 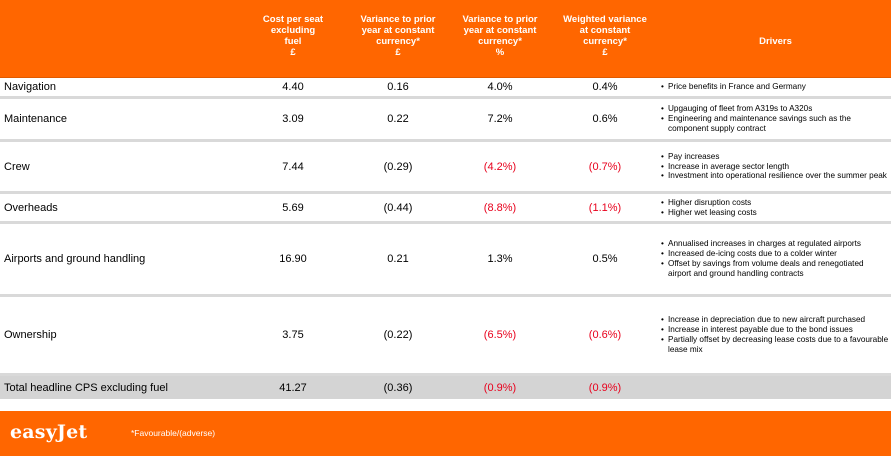 I want to click on driver-item: Pay increases, so click(x=774, y=157).